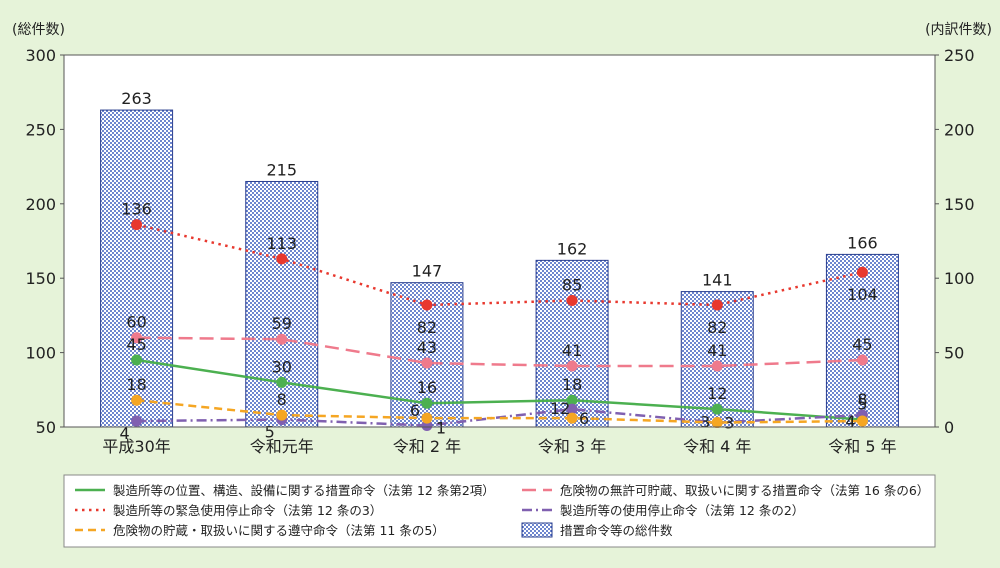  Describe the element at coordinates (427, 271) in the screenshot. I see `bar-value-label: 147` at that location.